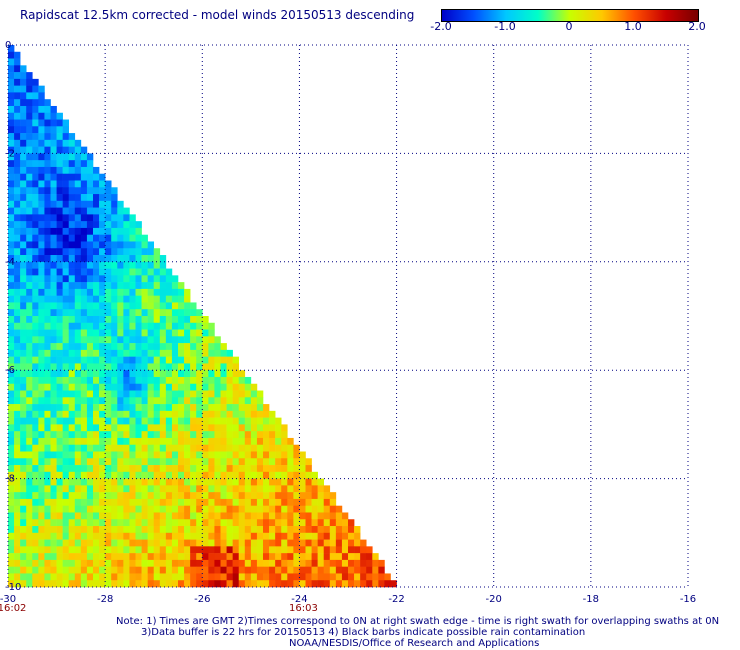 This screenshot has height=650, width=740. Describe the element at coordinates (396, 599) in the screenshot. I see `x-tick-label: -22` at that location.